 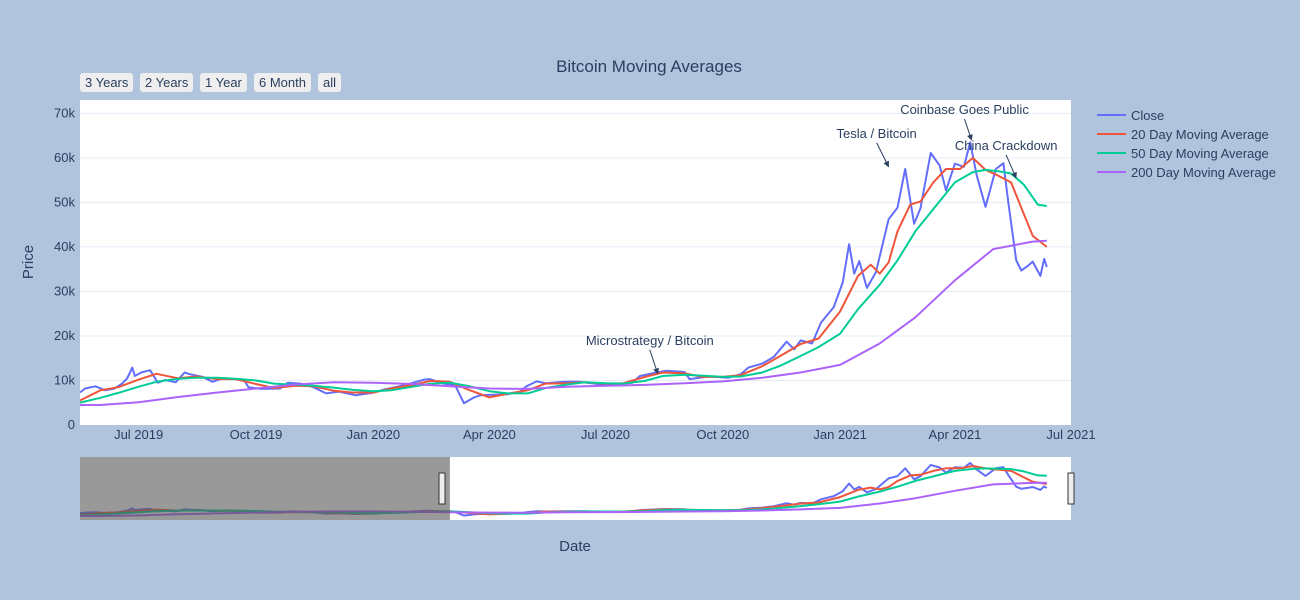 I want to click on x-tick-label: Jan 2020, so click(x=374, y=434).